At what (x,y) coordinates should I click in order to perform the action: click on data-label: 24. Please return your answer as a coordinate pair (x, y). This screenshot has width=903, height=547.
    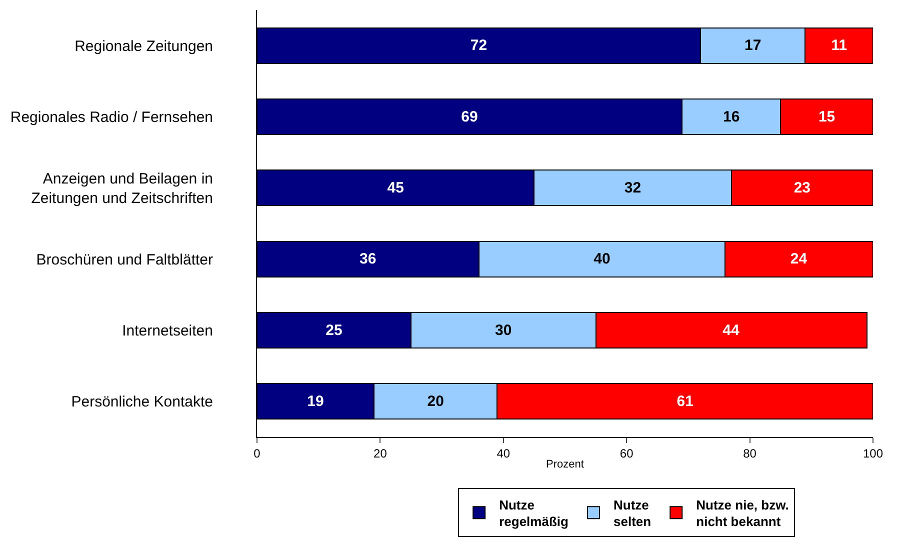
    Looking at the image, I should click on (799, 259).